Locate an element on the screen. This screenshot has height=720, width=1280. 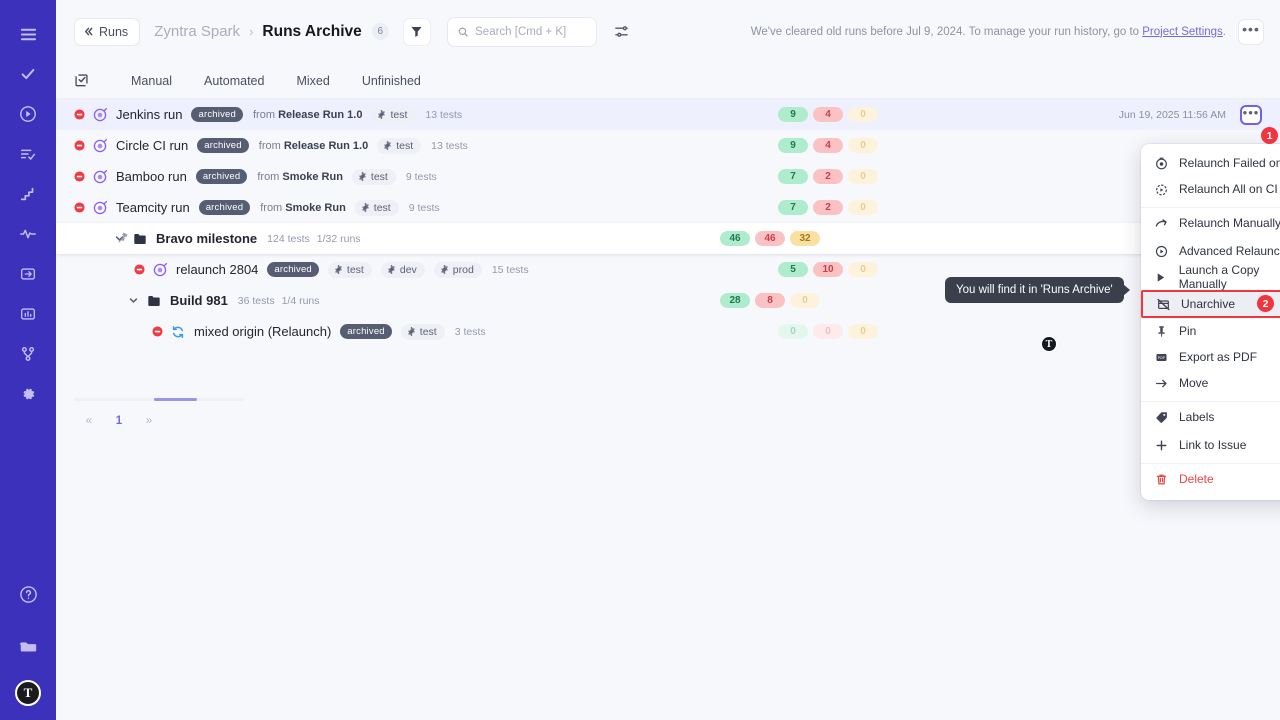
menu-item-move: Move is located at coordinates (1210, 383).